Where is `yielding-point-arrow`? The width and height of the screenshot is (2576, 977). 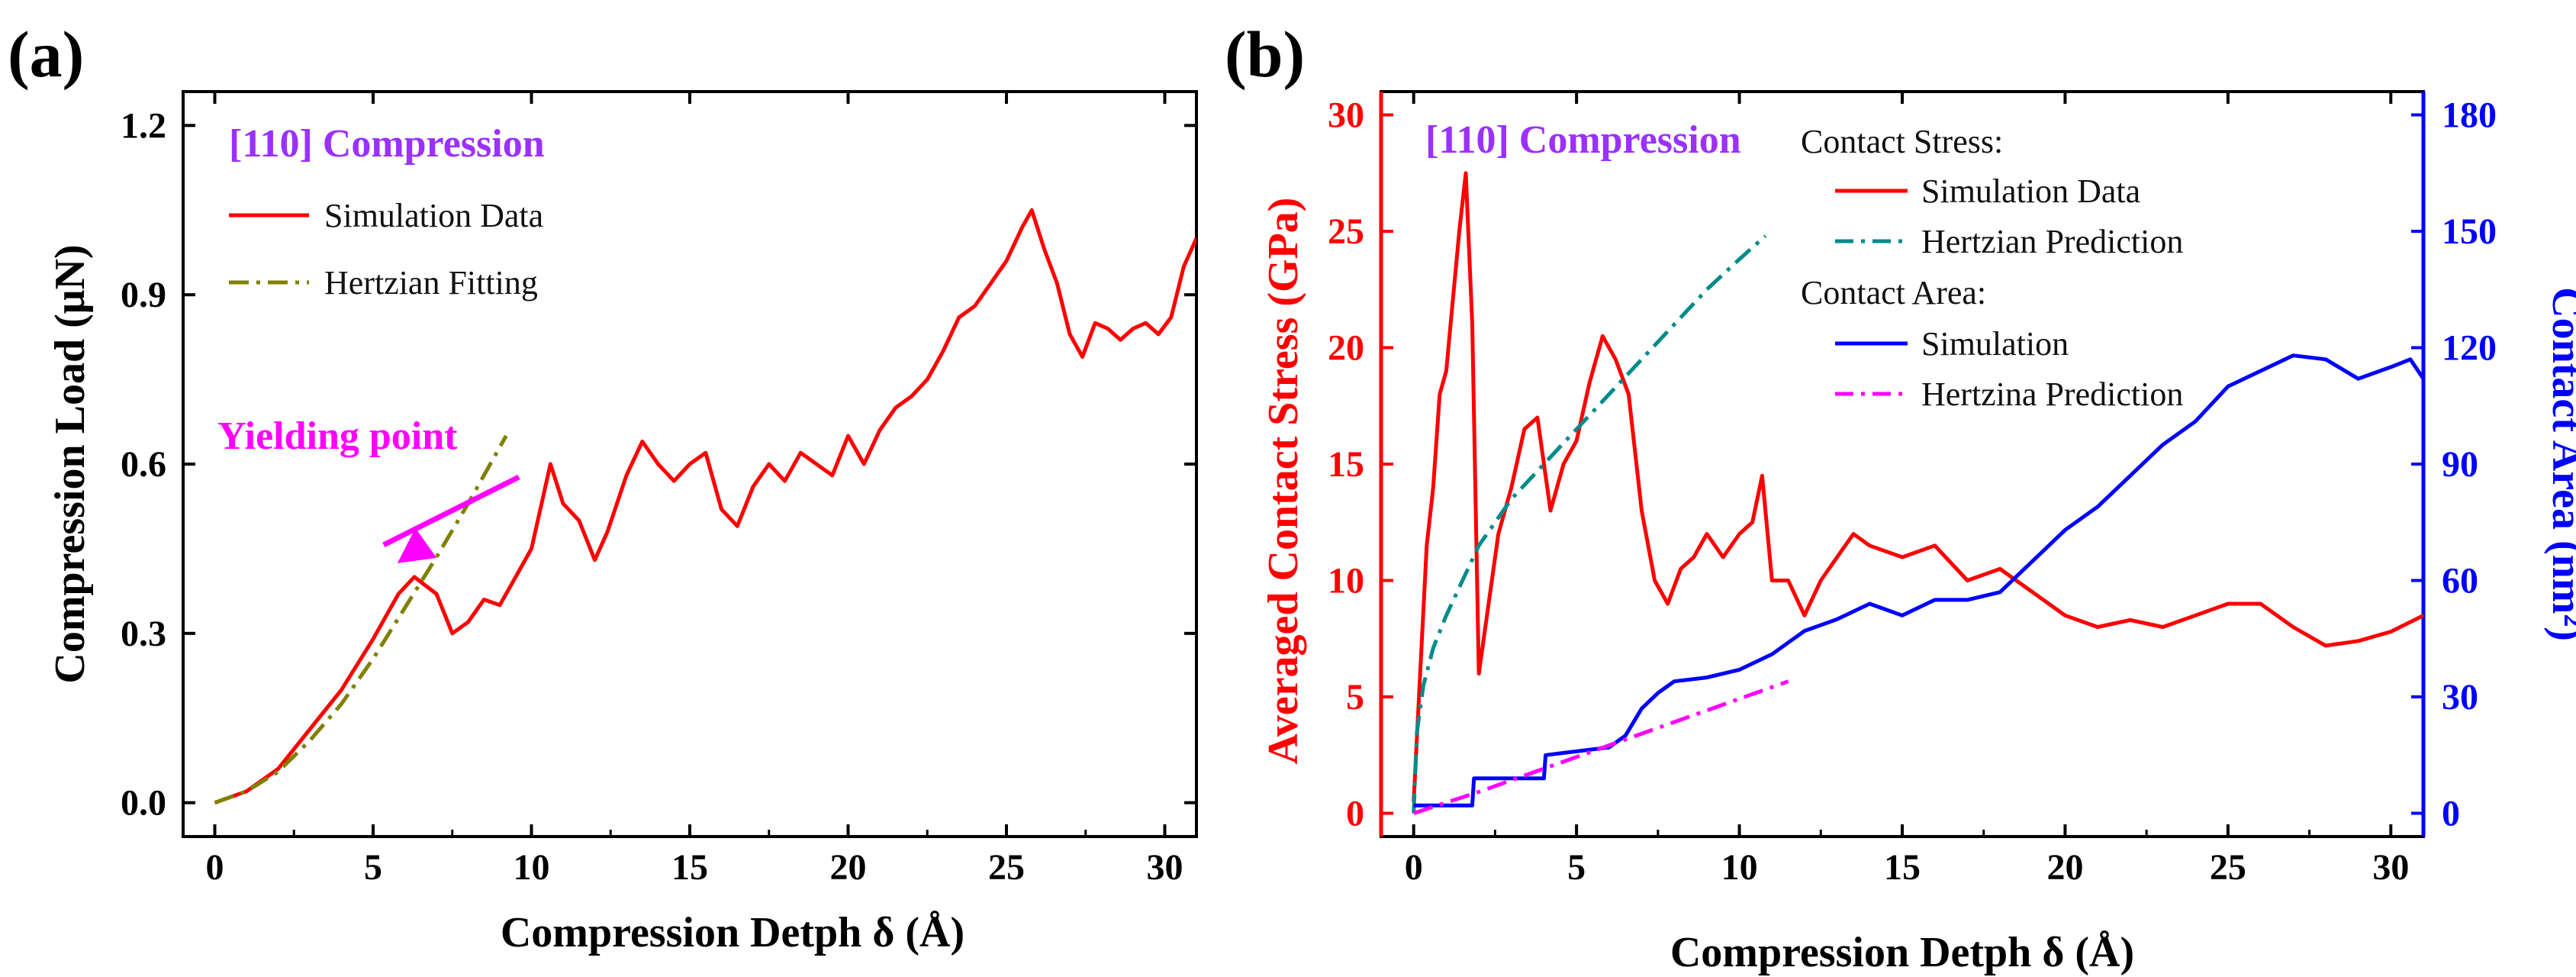 yielding-point-arrow is located at coordinates (451, 518).